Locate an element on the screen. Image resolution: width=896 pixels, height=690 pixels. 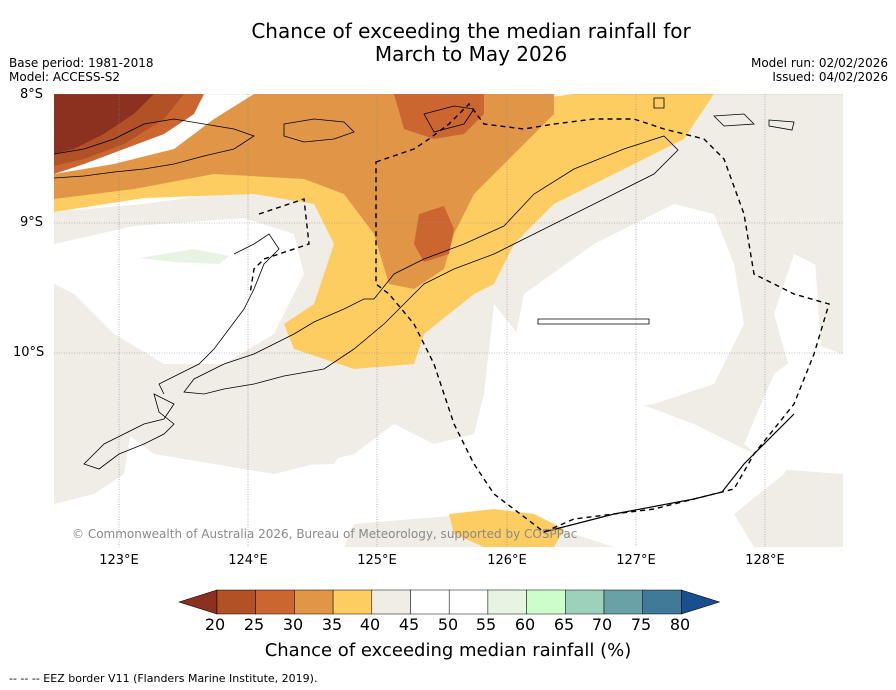
white-patch-se is located at coordinates (793, 409).